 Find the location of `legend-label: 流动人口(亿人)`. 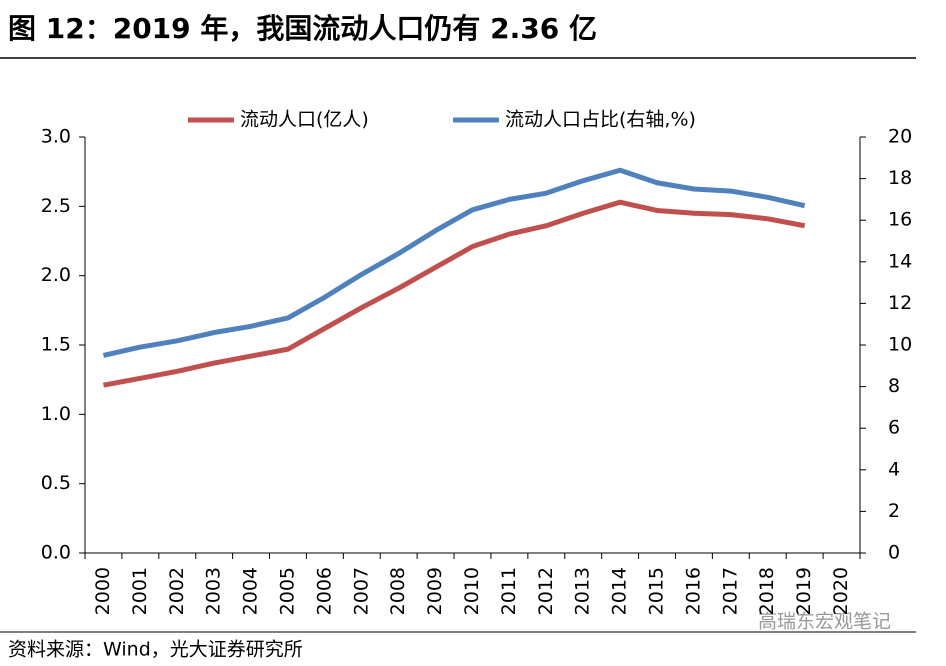

legend-label: 流动人口(亿人) is located at coordinates (304, 120).